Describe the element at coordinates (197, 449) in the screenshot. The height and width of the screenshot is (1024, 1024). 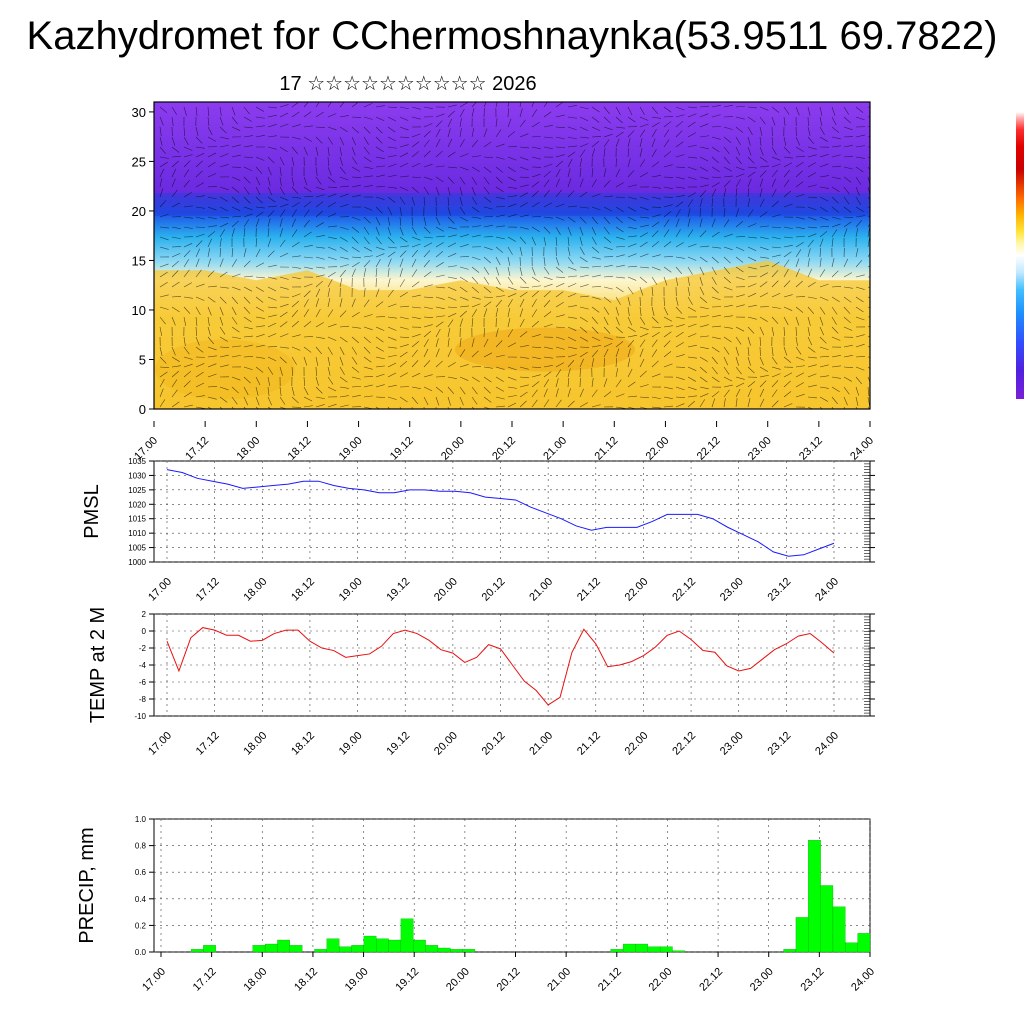
I see `section-xtick-label: 17.12` at that location.